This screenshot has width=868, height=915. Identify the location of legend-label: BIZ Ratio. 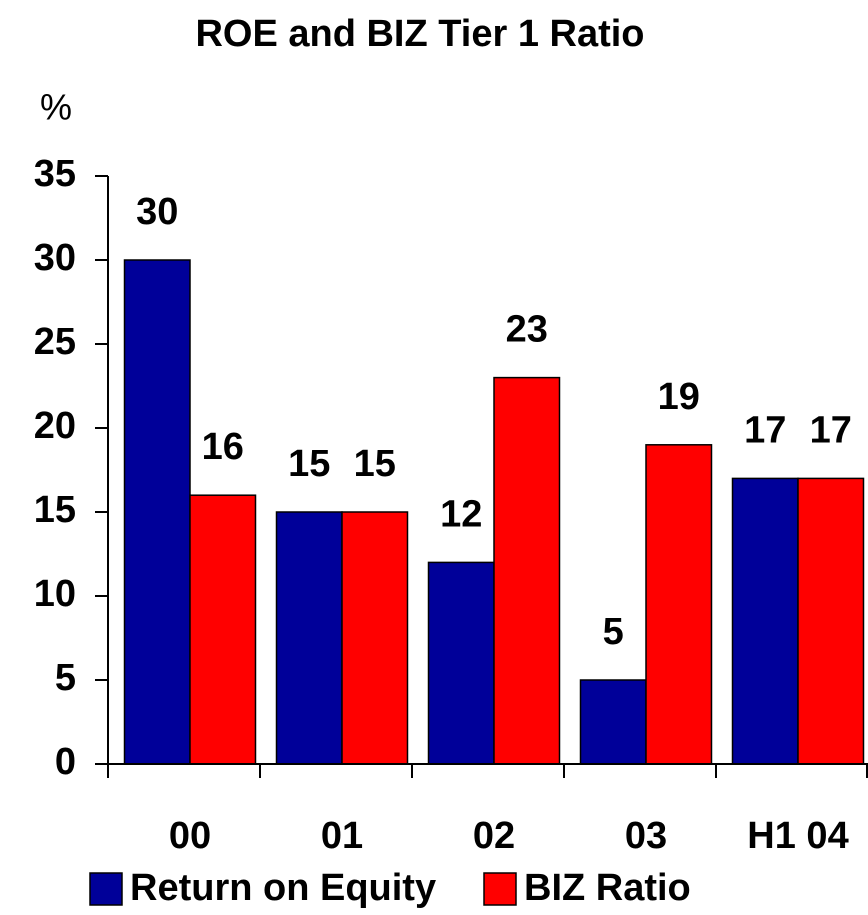
(607, 888).